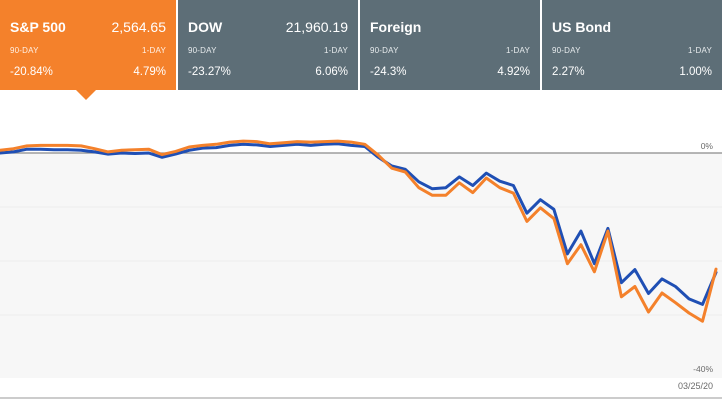  Describe the element at coordinates (632, 45) in the screenshot. I see `tab-us-bond: US Bond 90-DAY 1-DAY 2.27% 1.00%` at that location.